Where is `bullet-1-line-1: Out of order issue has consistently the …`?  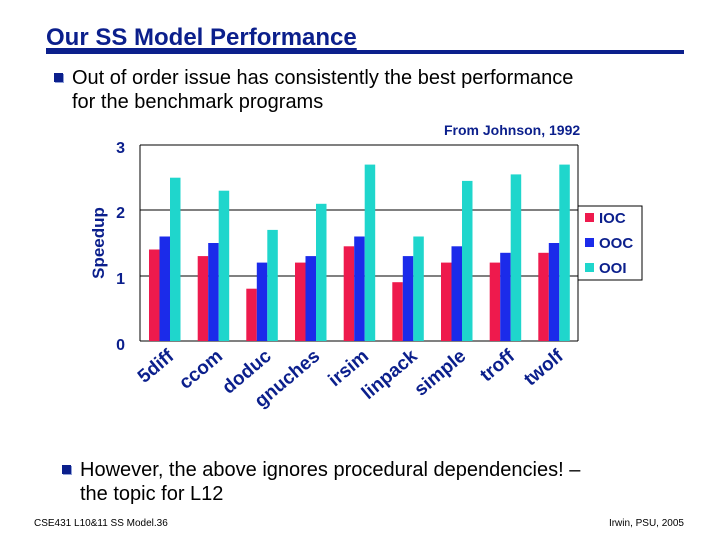 bullet-1-line-1: Out of order issue has consistently the … is located at coordinates (323, 78).